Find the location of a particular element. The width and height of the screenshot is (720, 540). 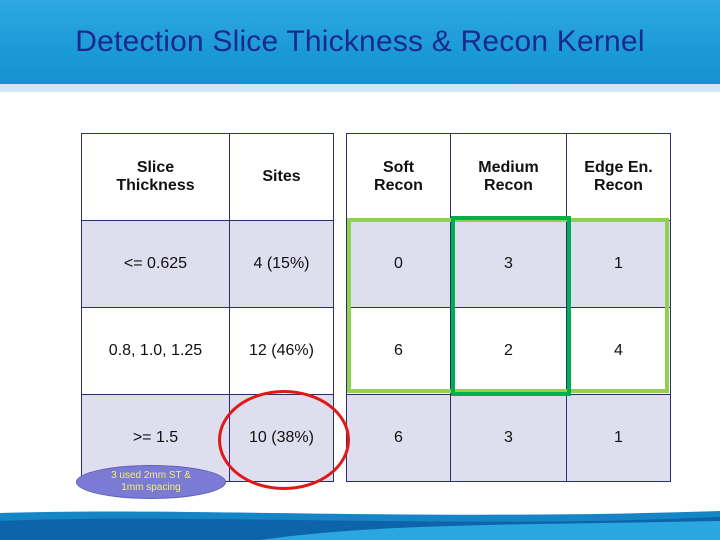

cell-slice-thickness: 0.8, 1.0, 1.25 is located at coordinates (155, 351).